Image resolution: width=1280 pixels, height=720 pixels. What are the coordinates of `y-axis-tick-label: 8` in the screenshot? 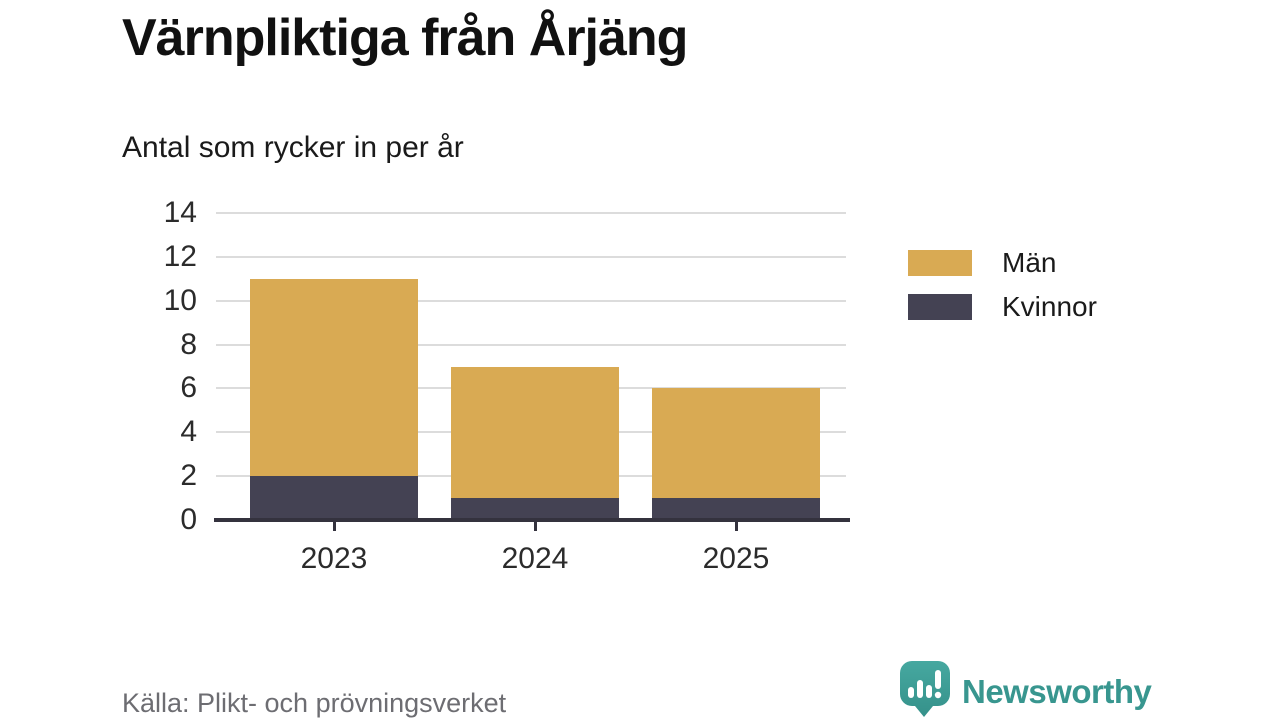 It's located at (188, 344).